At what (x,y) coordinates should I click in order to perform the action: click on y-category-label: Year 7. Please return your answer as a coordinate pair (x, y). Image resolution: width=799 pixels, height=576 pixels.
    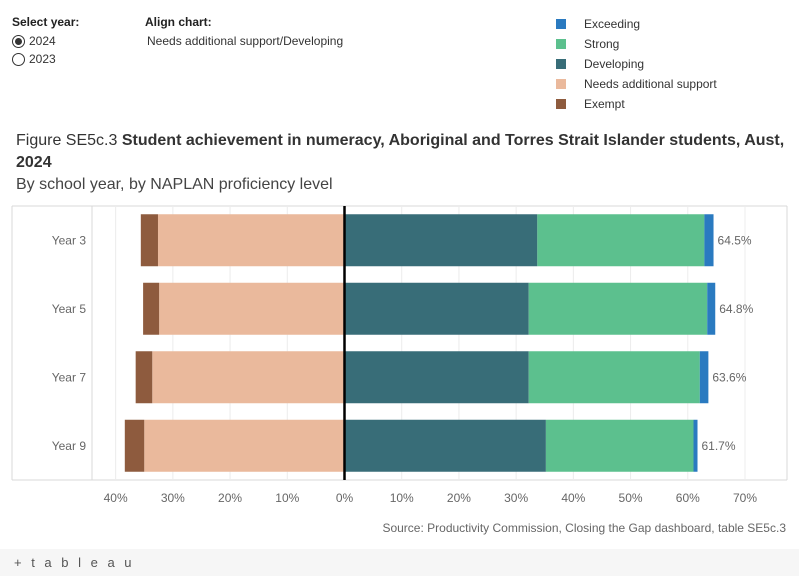
    Looking at the image, I should click on (69, 377).